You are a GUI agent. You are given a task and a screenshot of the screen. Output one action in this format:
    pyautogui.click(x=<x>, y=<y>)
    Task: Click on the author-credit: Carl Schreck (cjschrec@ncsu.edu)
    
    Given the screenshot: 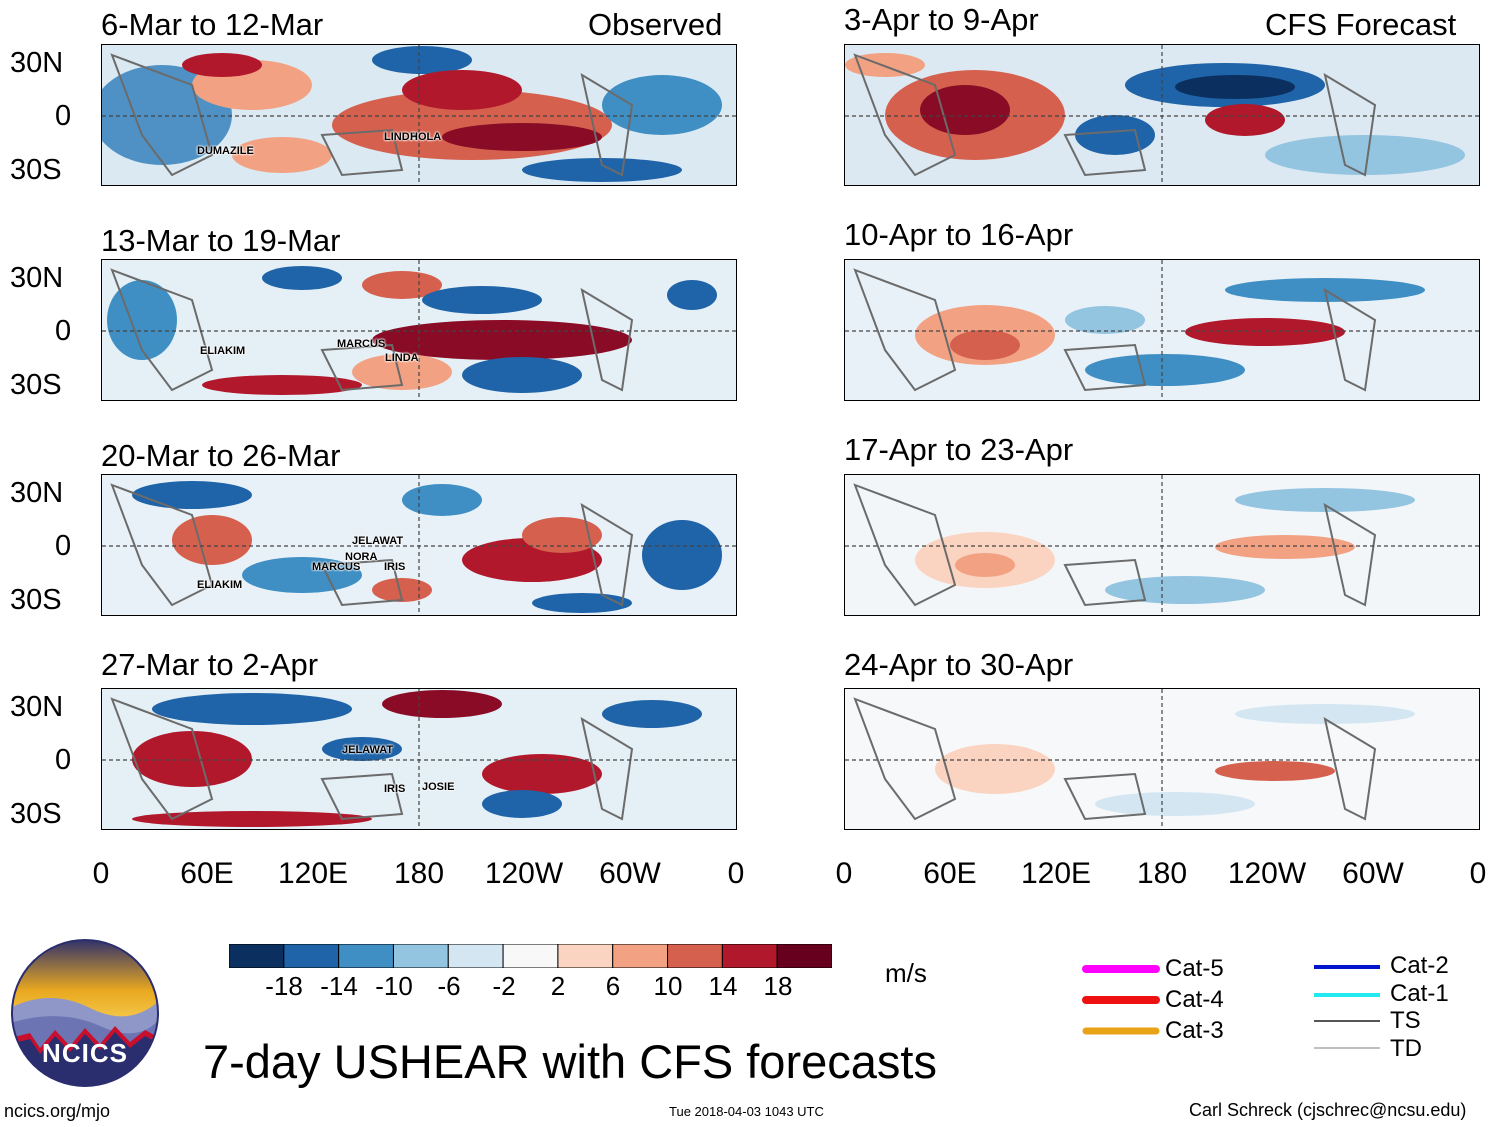 What is the action you would take?
    pyautogui.click(x=1328, y=1110)
    